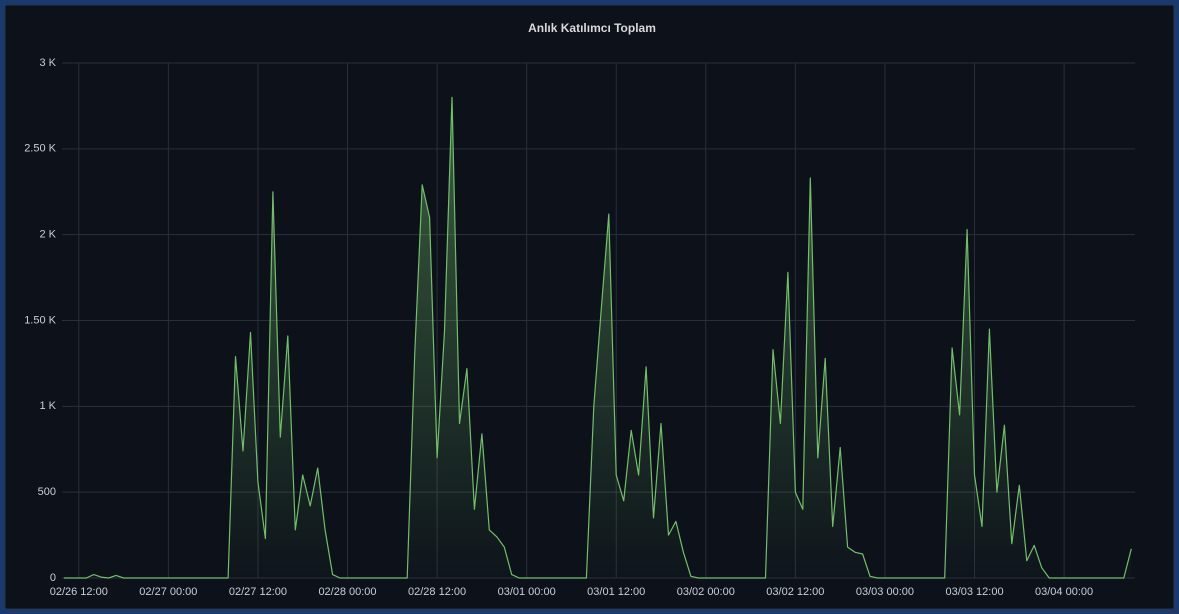 This screenshot has height=614, width=1179. Describe the element at coordinates (258, 592) in the screenshot. I see `x-tick-label: 02/27 12:00` at that location.